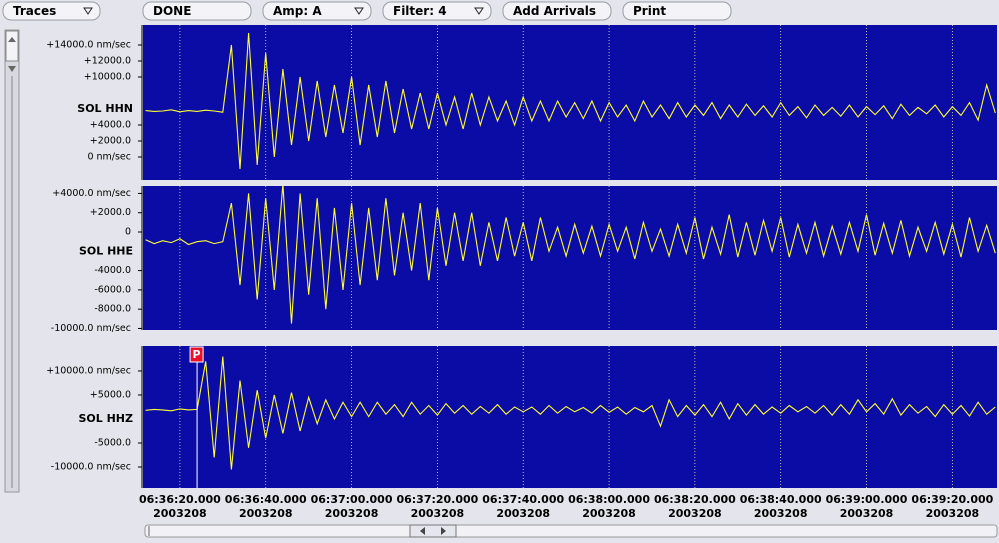  What do you see at coordinates (105, 108) in the screenshot?
I see `trace-name: SOL HHN` at bounding box center [105, 108].